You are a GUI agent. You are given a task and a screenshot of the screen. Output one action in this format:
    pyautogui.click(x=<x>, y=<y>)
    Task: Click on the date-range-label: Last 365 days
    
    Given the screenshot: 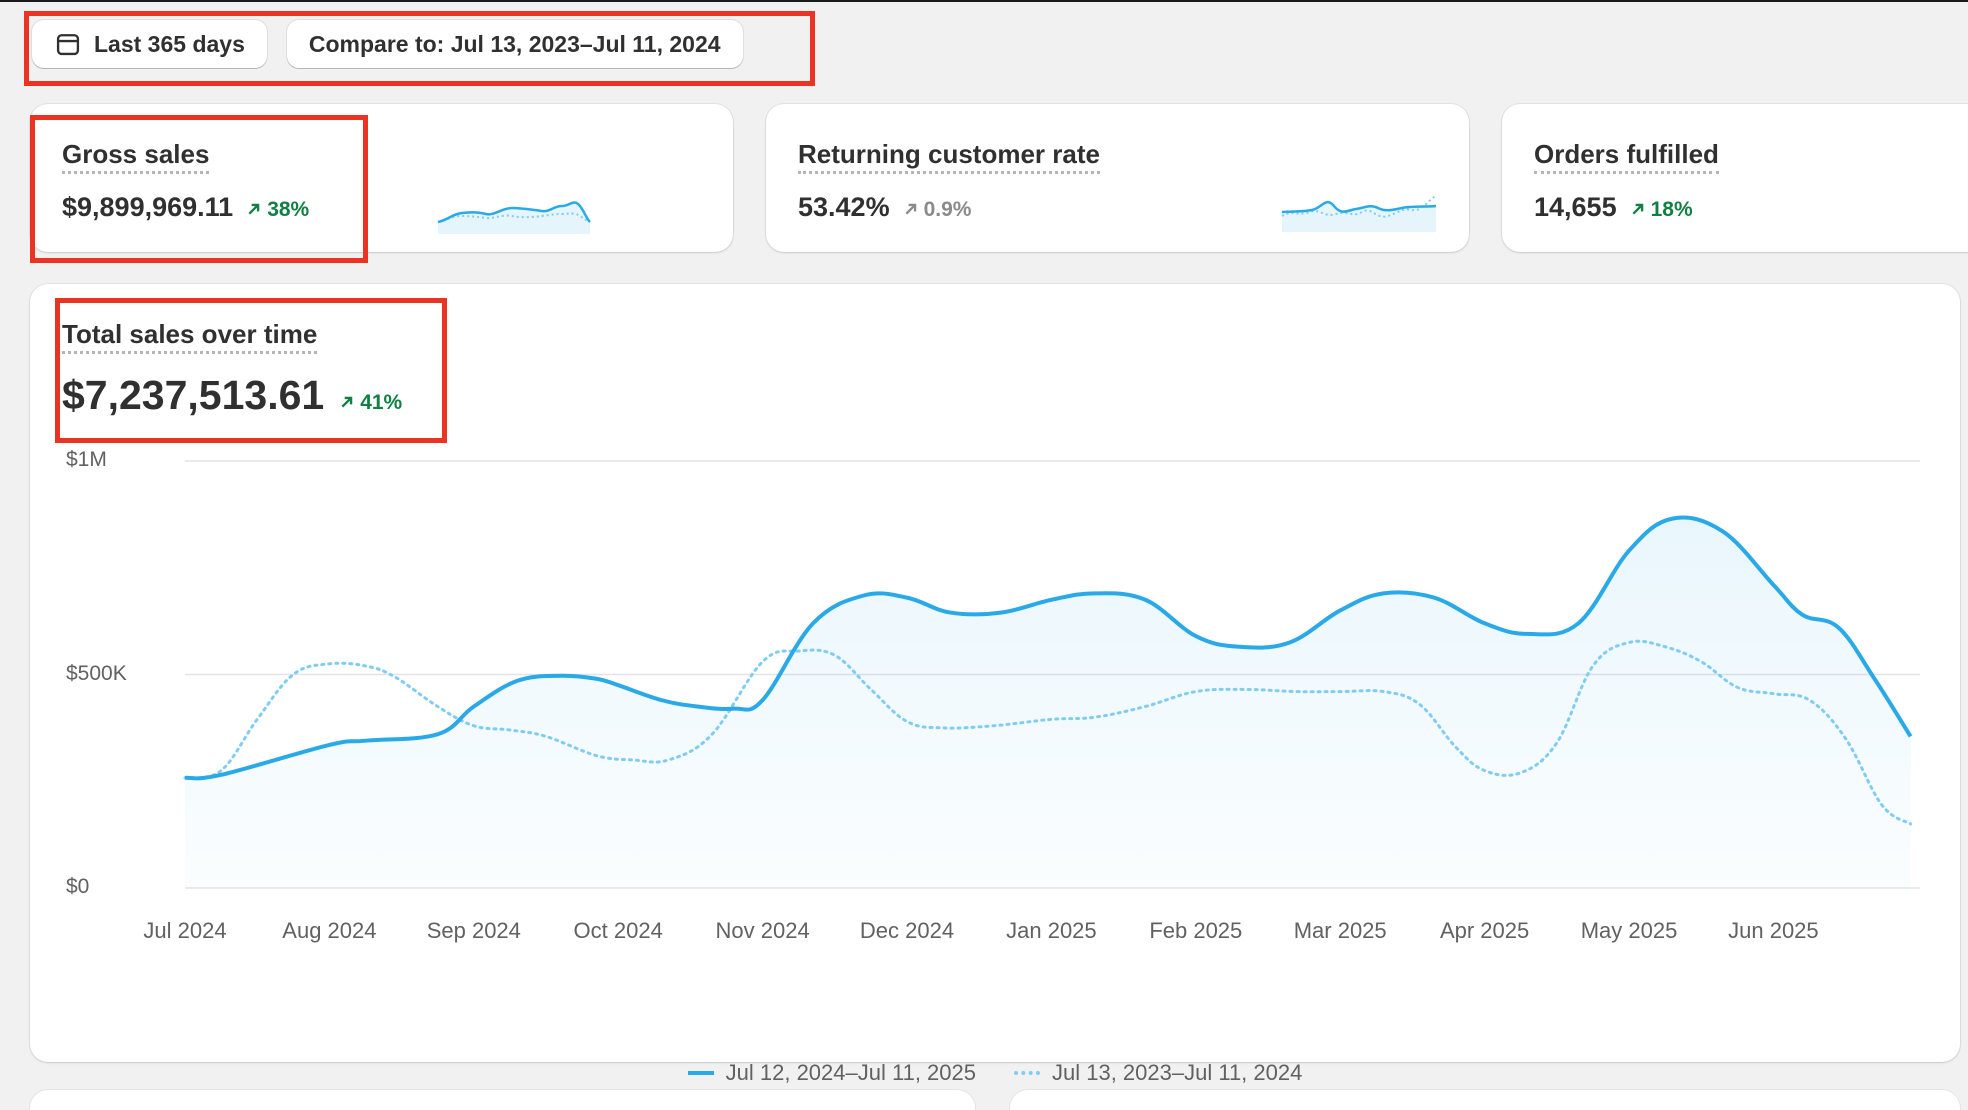 What is the action you would take?
    pyautogui.click(x=169, y=43)
    